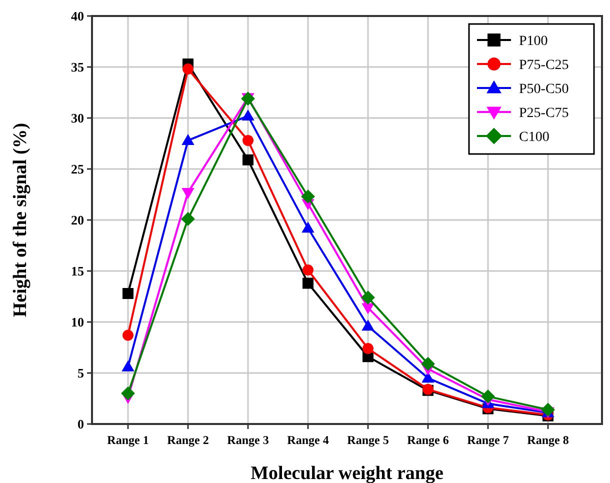 The image size is (610, 483). What do you see at coordinates (544, 113) in the screenshot?
I see `legend-label: P25-C75` at bounding box center [544, 113].